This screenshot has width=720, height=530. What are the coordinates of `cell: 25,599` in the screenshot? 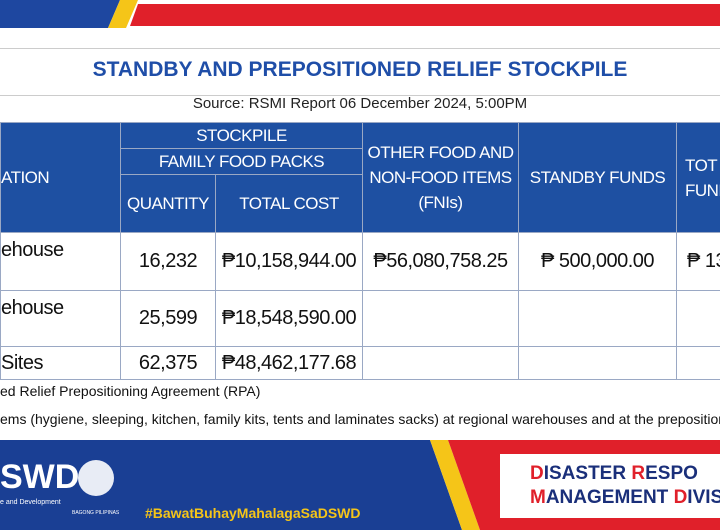 It's located at (168, 318).